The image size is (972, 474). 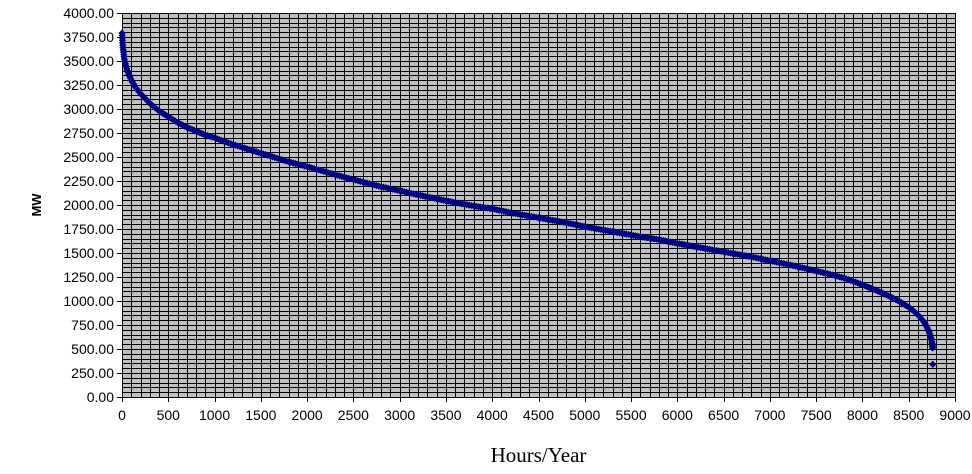 What do you see at coordinates (399, 415) in the screenshot?
I see `x-tick-label: 3000` at bounding box center [399, 415].